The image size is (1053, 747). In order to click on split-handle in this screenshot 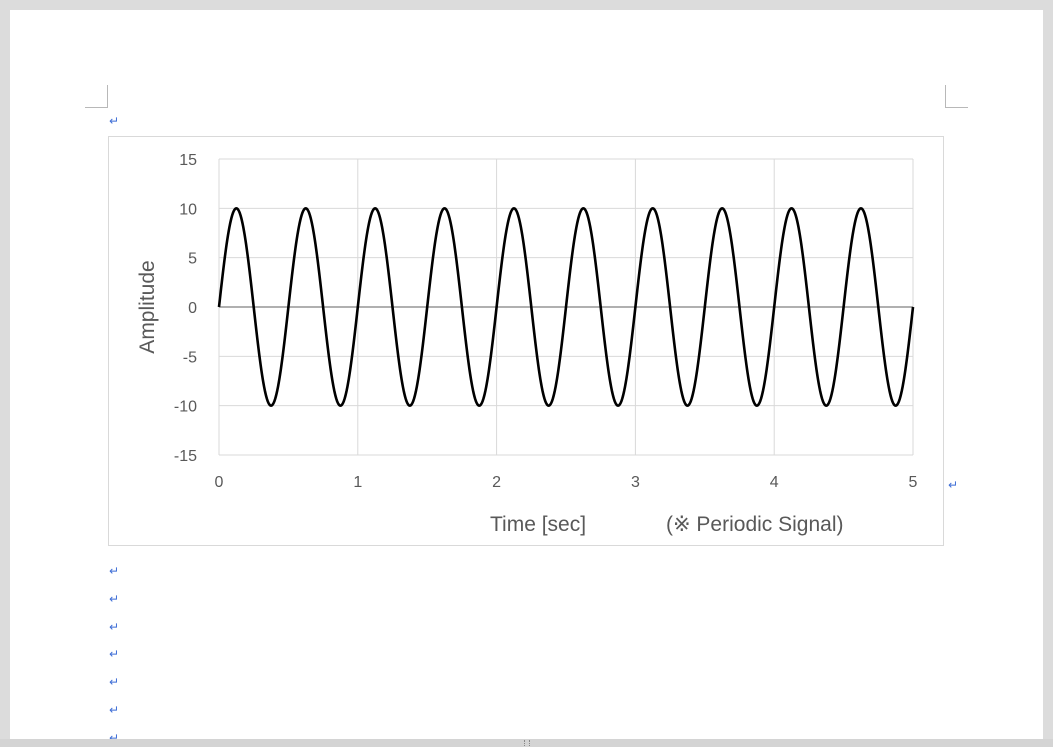, I will do `click(527, 743)`.